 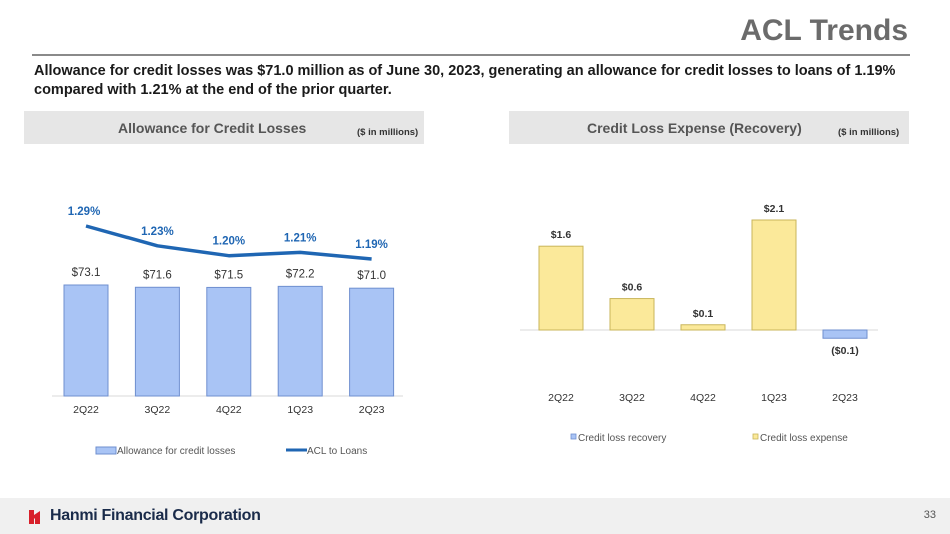 What do you see at coordinates (228, 275) in the screenshot?
I see `acl-bar-label: $71.5` at bounding box center [228, 275].